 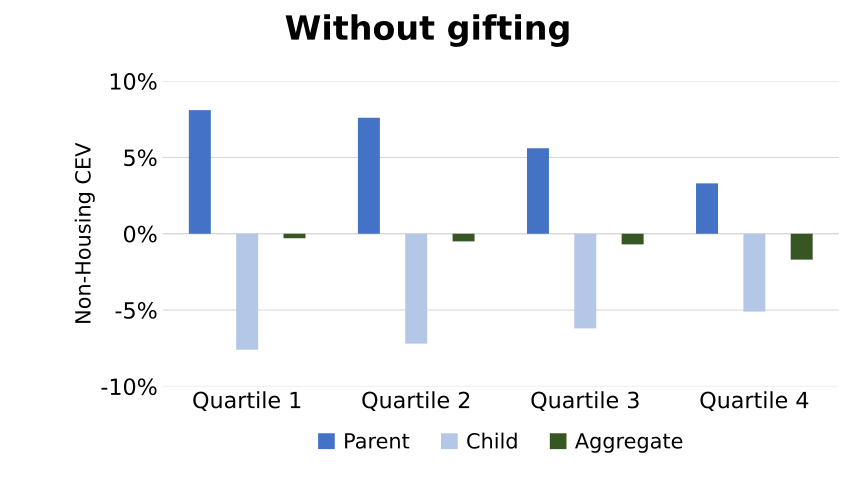 What do you see at coordinates (492, 440) in the screenshot?
I see `legend-label: Child` at bounding box center [492, 440].